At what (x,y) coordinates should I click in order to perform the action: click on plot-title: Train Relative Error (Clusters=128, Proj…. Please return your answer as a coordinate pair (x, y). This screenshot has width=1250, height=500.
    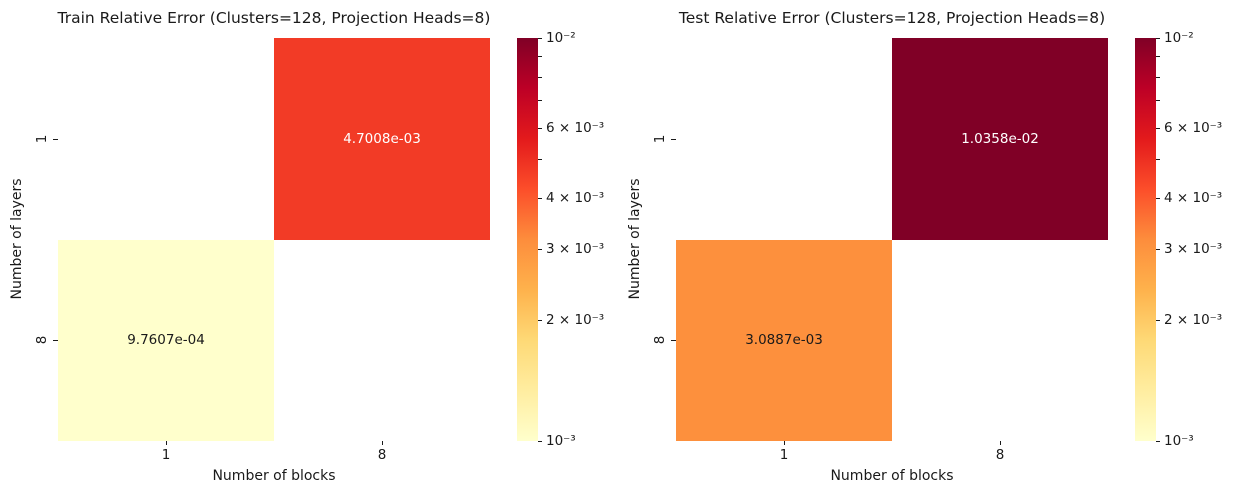
    Looking at the image, I should click on (274, 18).